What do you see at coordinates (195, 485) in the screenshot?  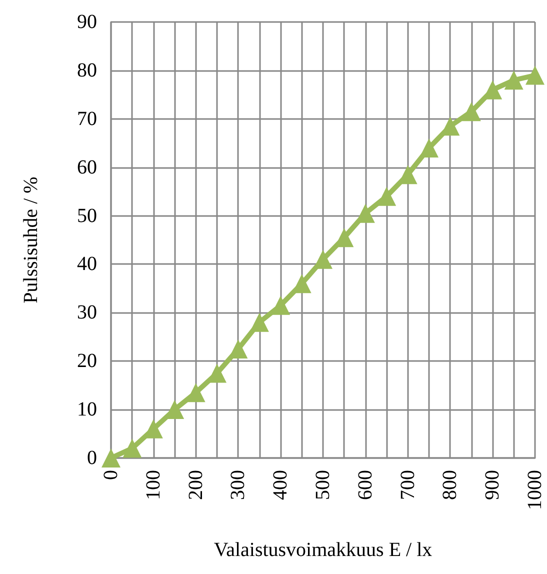 I see `x-tick-label: 200` at bounding box center [195, 485].